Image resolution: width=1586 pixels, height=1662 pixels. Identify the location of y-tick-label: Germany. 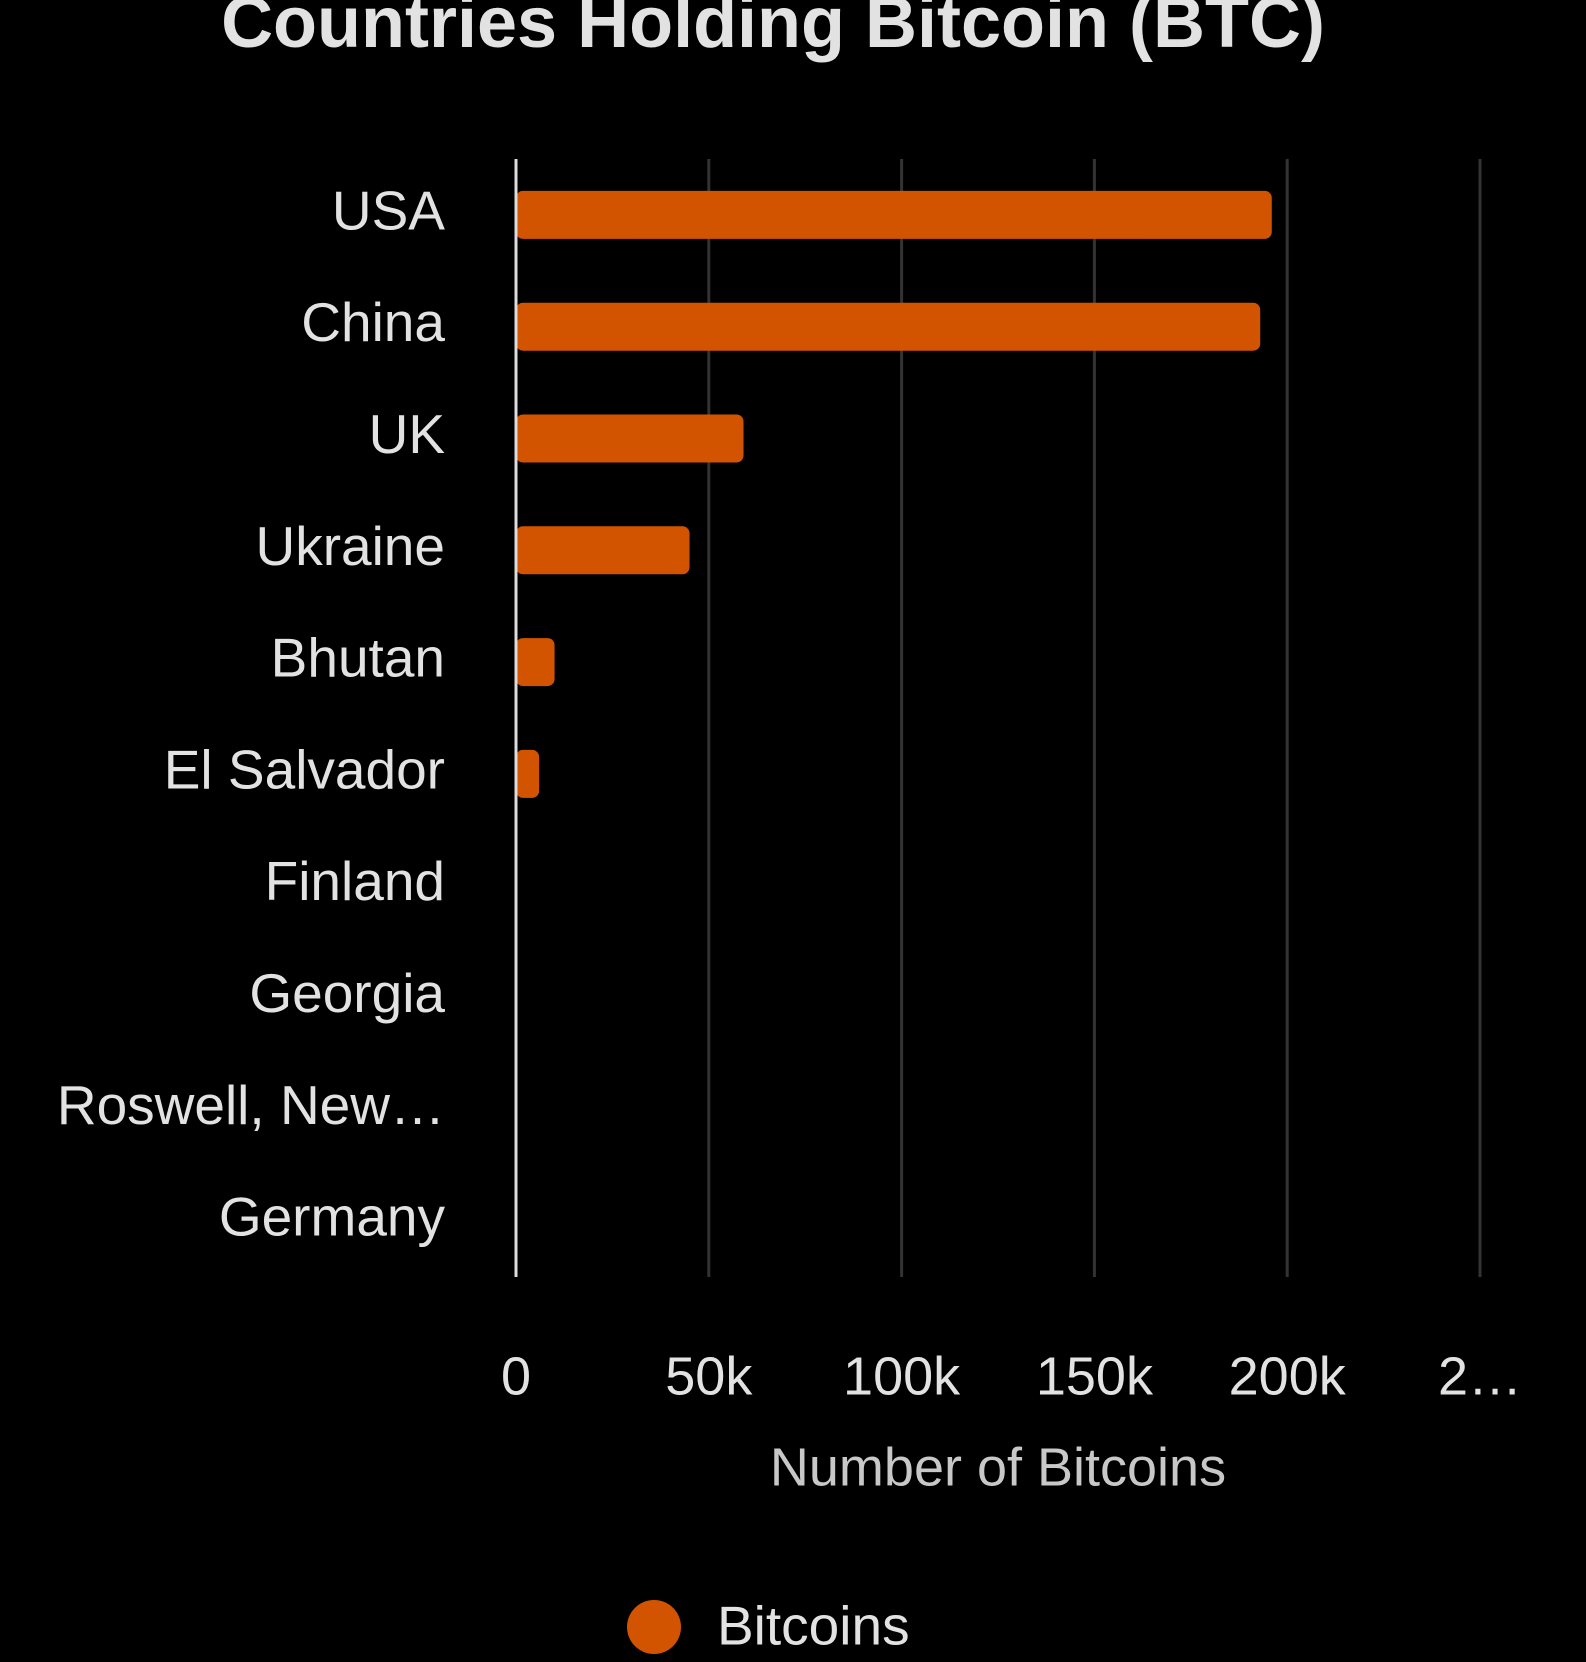
(332, 1217).